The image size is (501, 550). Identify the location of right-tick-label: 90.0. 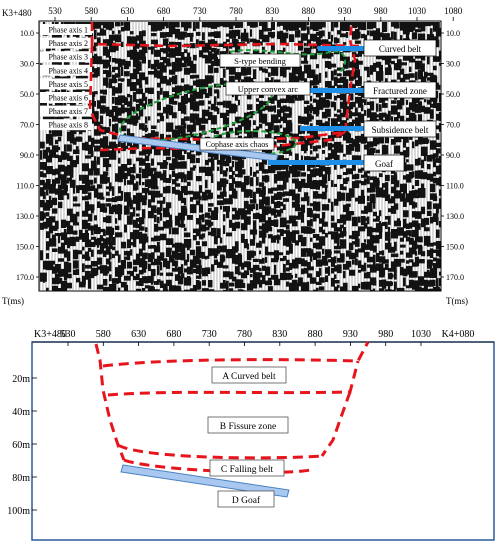
(453, 155).